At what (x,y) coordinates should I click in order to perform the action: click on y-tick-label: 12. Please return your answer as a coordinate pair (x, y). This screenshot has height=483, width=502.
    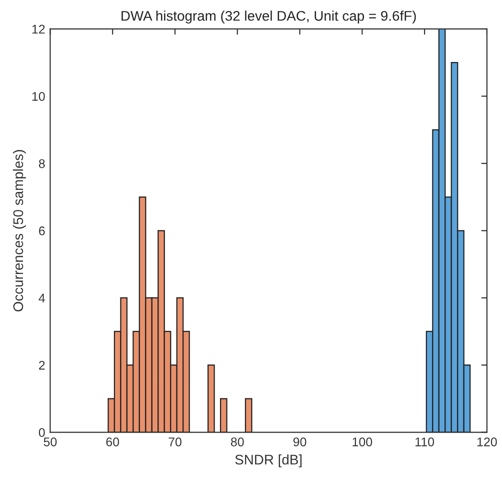
    Looking at the image, I should click on (38, 29).